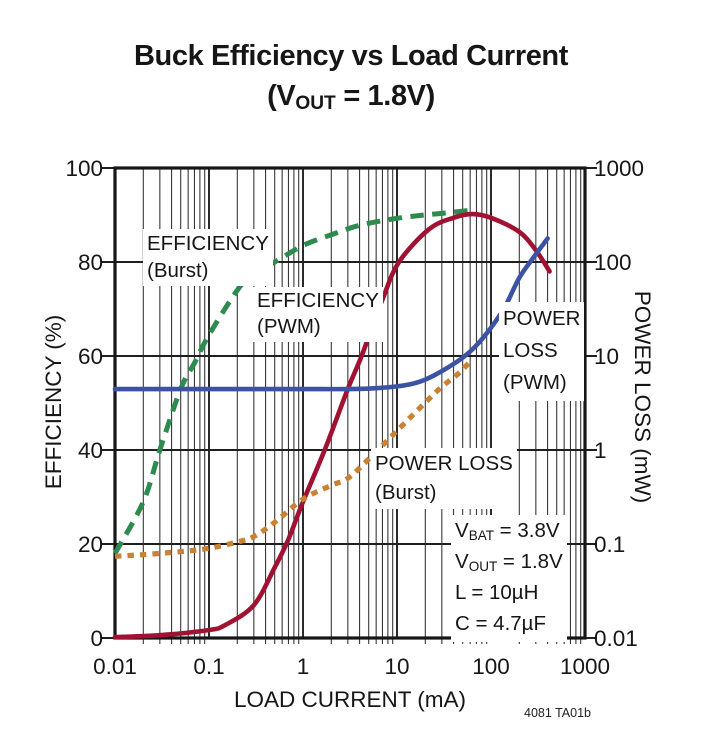 Image resolution: width=702 pixels, height=755 pixels. I want to click on curve-power-loss-pwm, so click(331, 314).